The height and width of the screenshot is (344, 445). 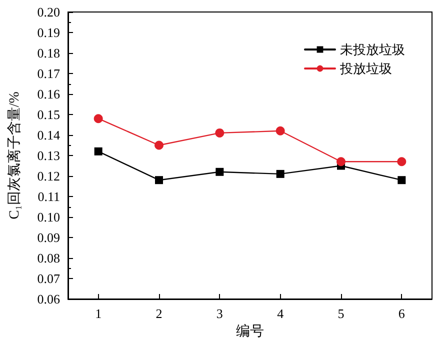 What do you see at coordinates (48, 258) in the screenshot?
I see `y-tick-label: 0.08` at bounding box center [48, 258].